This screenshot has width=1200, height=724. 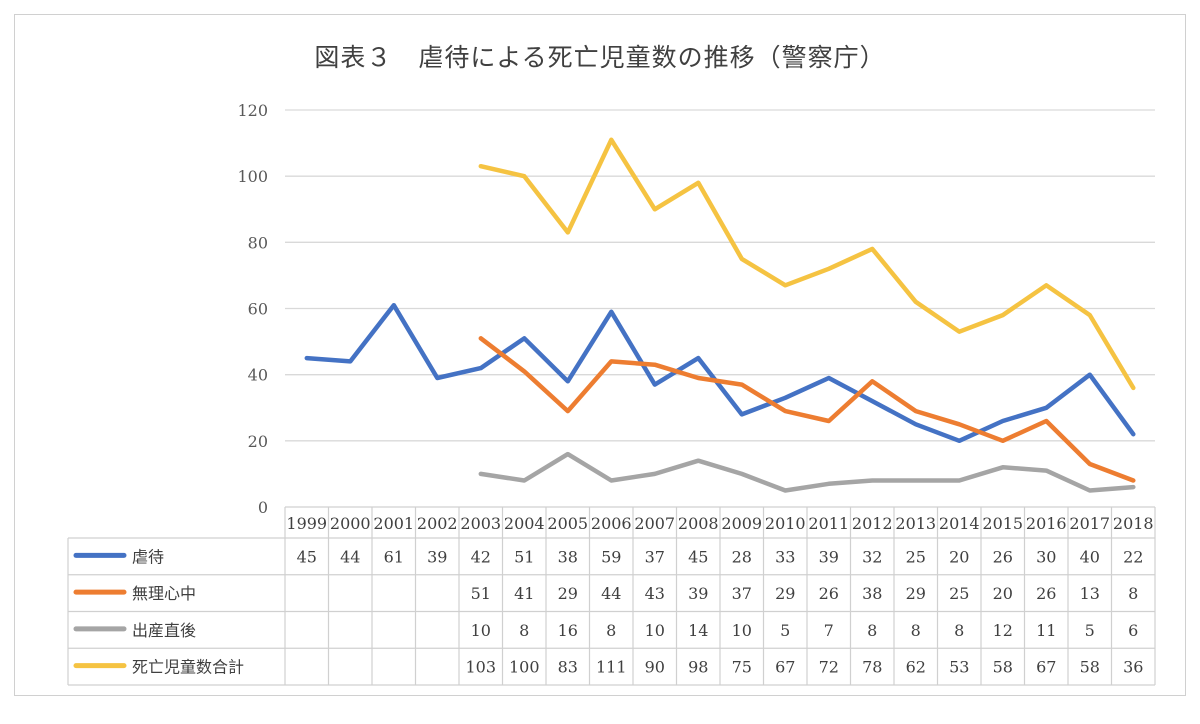 I want to click on y-axis-ticks: 0 20 40 60 80 100 120, so click(x=252, y=309).